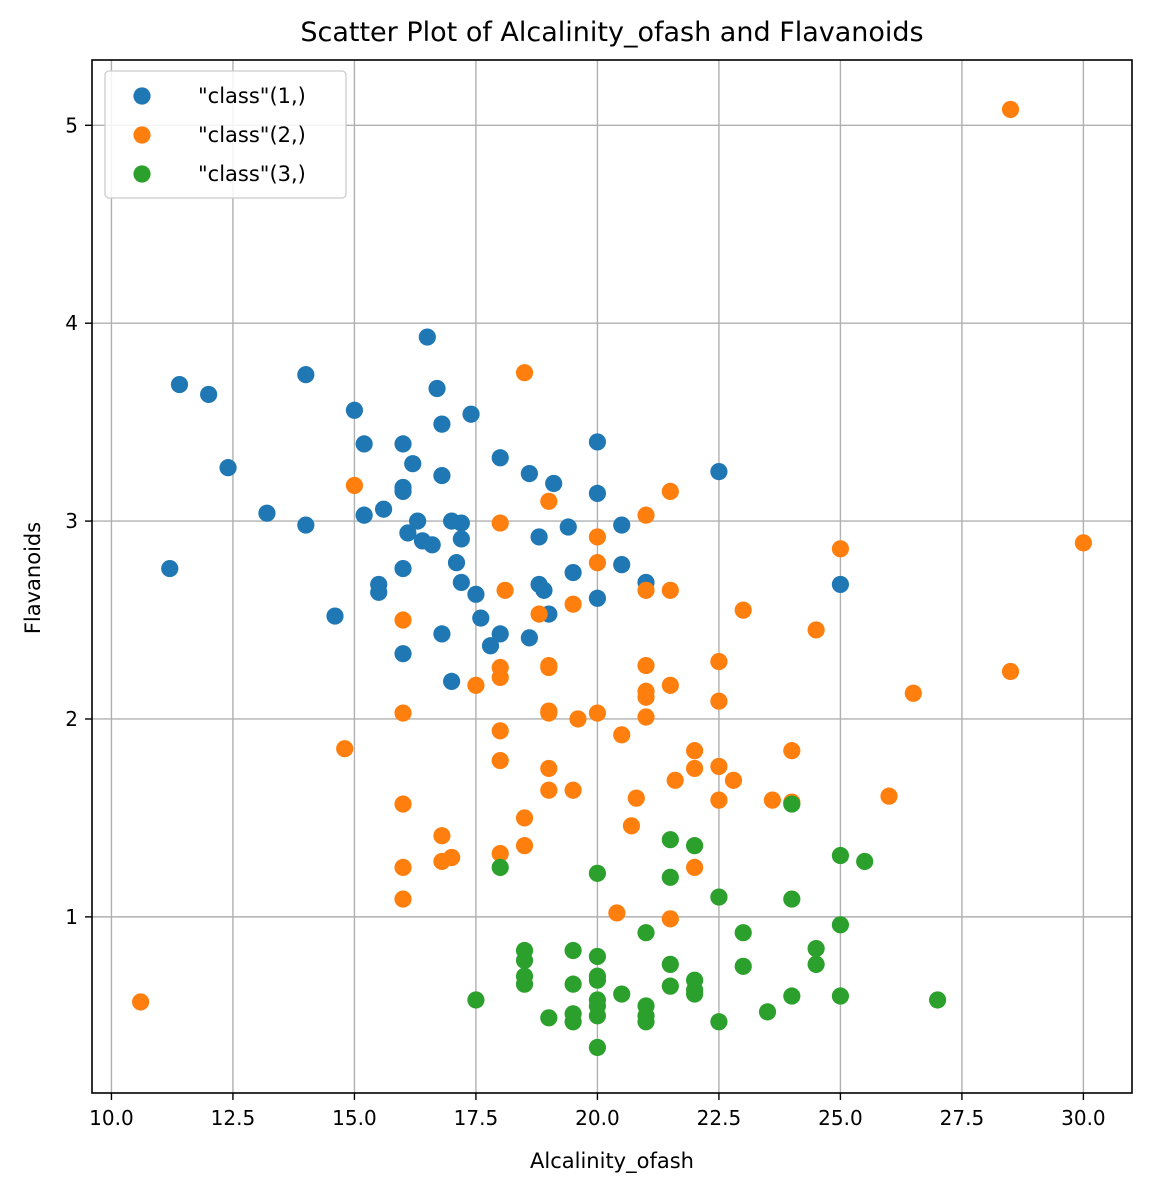  Describe the element at coordinates (597, 1111) in the screenshot. I see `x-axis-ticks: 10.0 12.5 15.0 17.5 20.0 22.5 25.0 27.5 30.0` at that location.